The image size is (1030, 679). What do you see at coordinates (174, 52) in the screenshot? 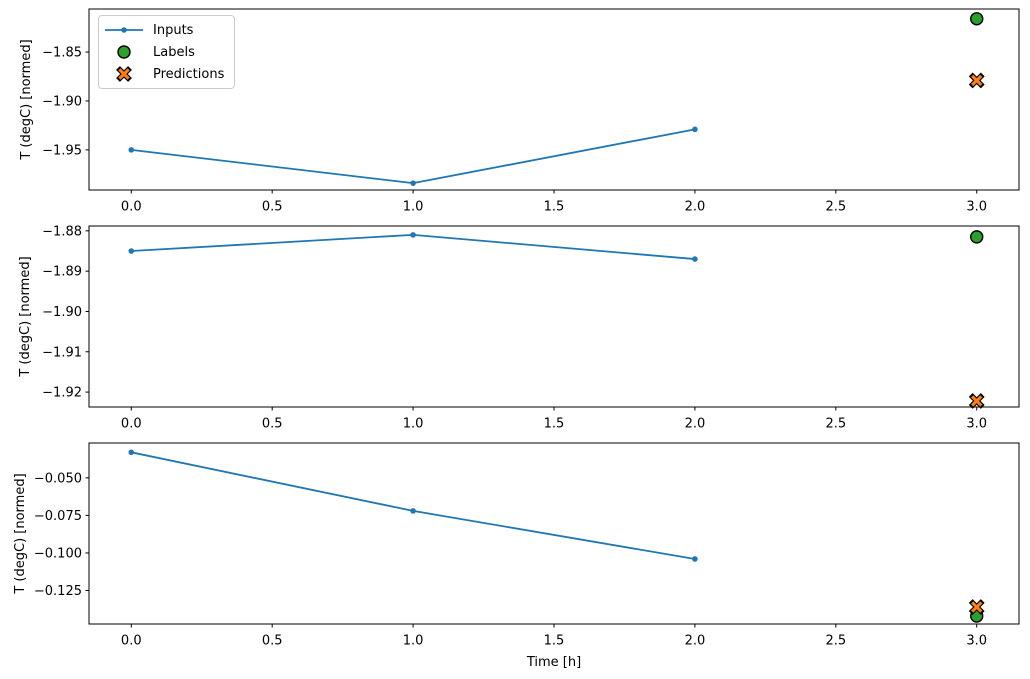
I see `legend-label-labels: Labels` at bounding box center [174, 52].